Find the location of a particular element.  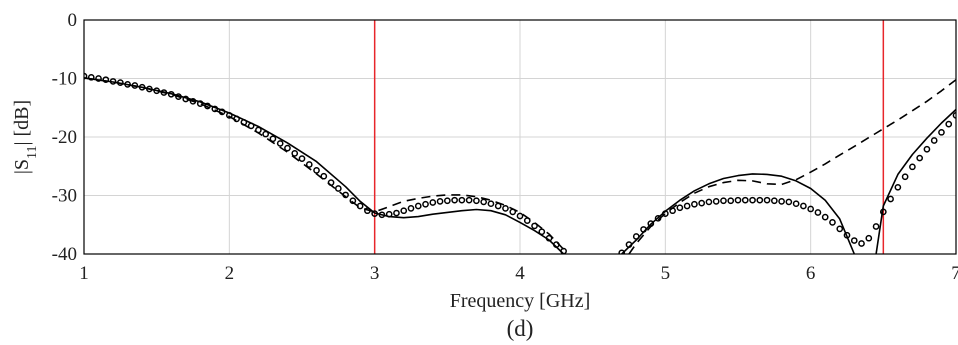

y-axis-label-suffix: | [dB] is located at coordinates (22, 123).